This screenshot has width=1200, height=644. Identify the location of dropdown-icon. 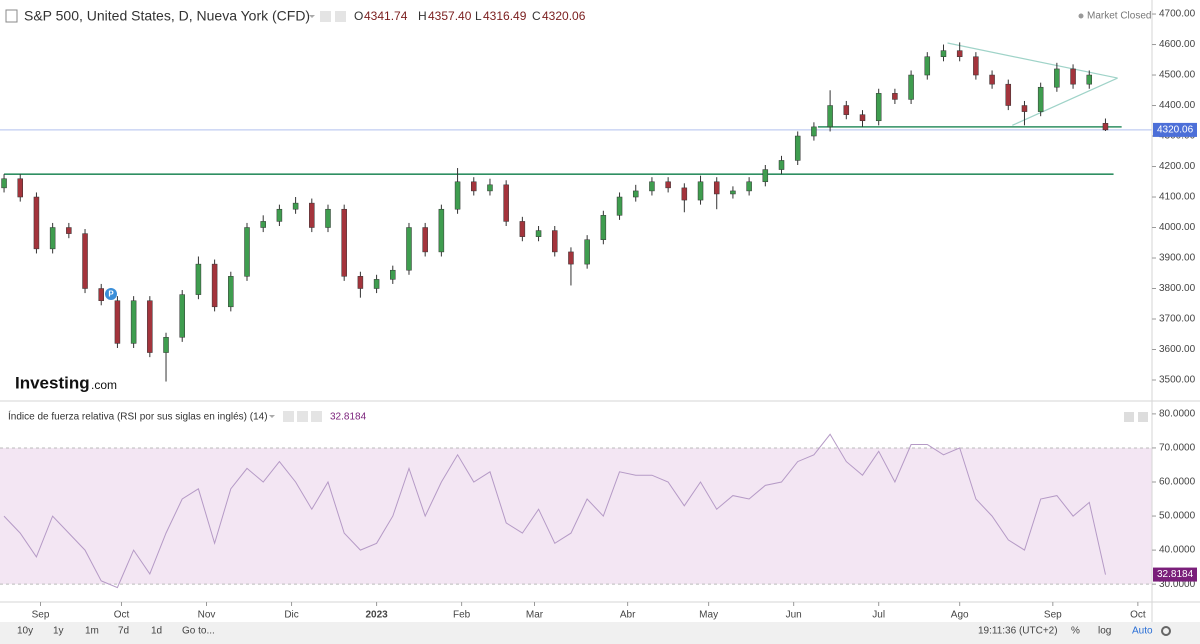
(312, 16).